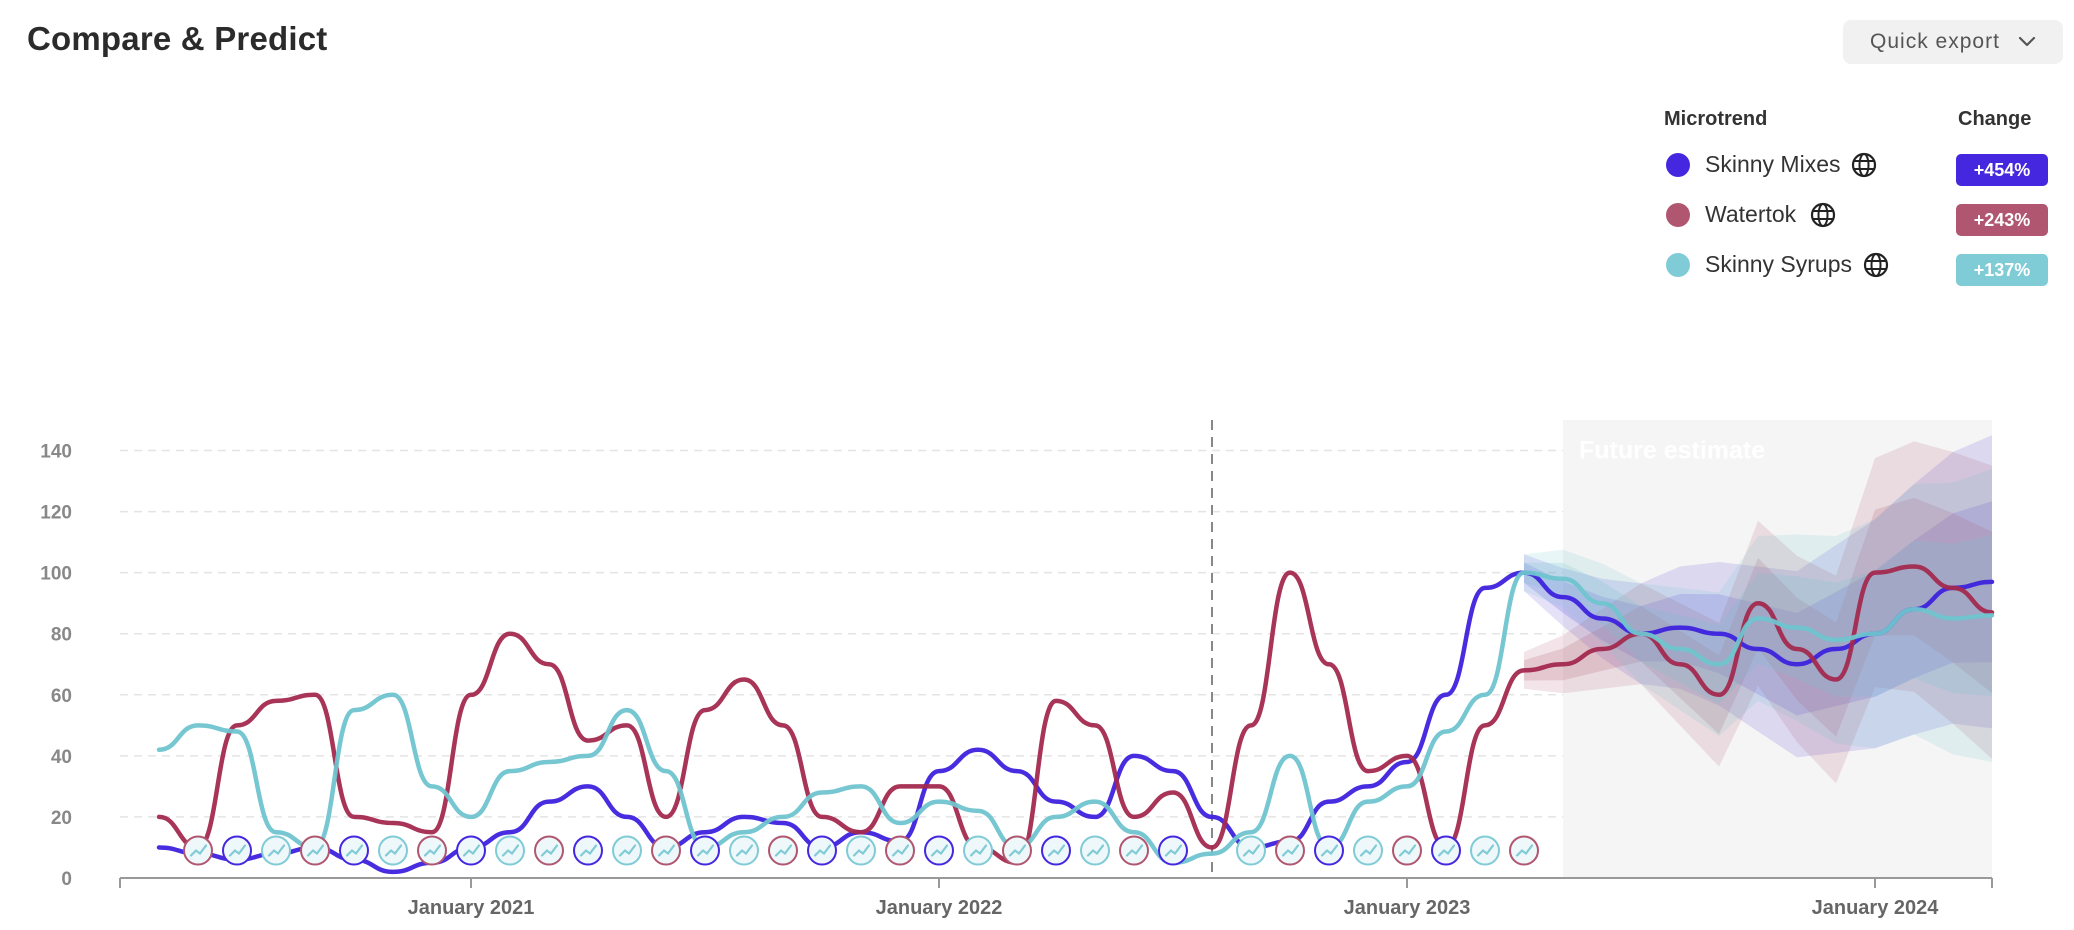 The image size is (2074, 930). Describe the element at coordinates (1779, 264) in the screenshot. I see `legend-item-label: Skinny Syrups` at that location.